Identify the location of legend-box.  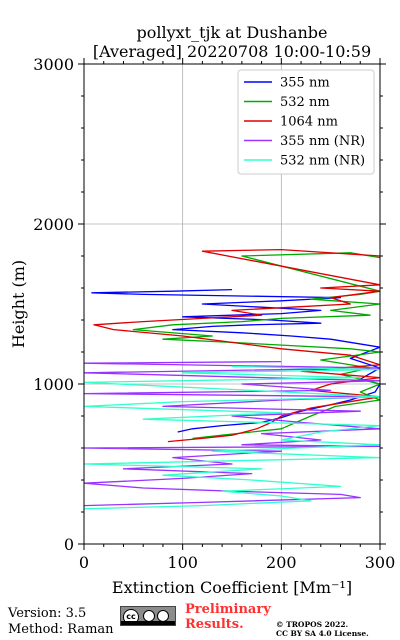
(306, 122).